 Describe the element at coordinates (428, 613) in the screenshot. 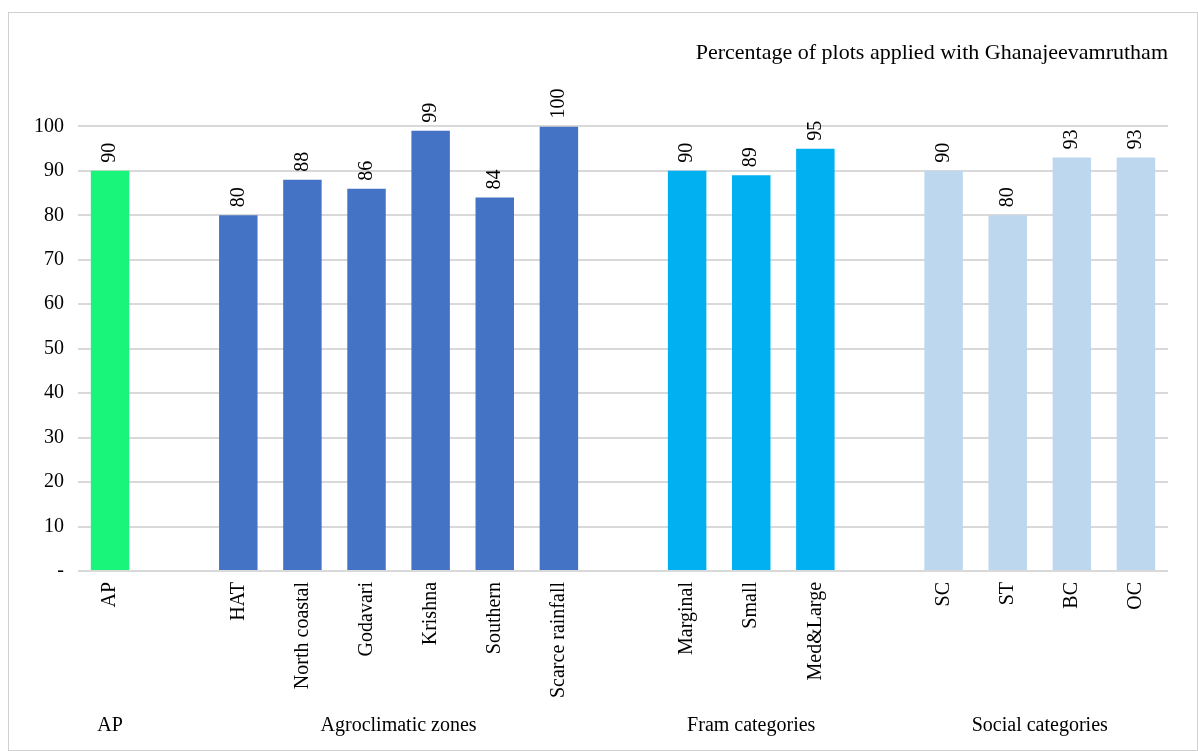

I see `x-tick-label: Krishna` at that location.